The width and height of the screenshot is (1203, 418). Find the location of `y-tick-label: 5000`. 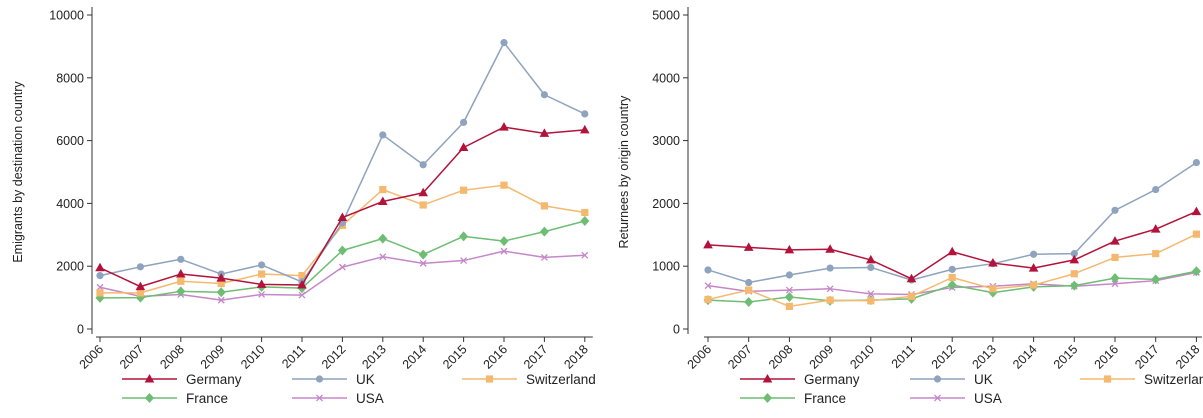

y-tick-label: 5000 is located at coordinates (666, 16).